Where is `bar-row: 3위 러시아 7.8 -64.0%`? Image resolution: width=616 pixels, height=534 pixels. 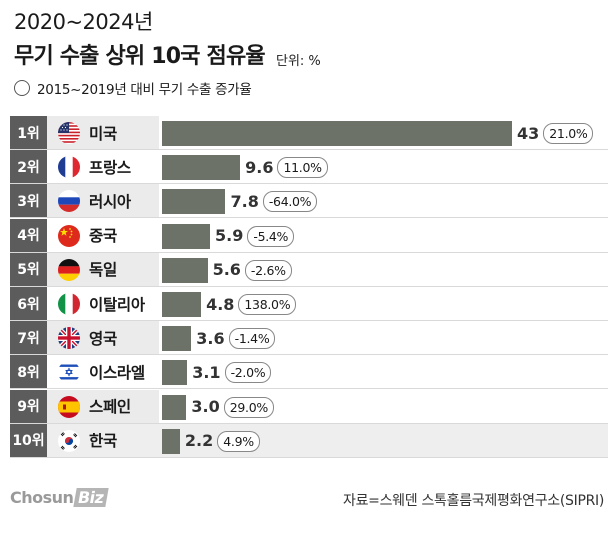
bar-row: 3위 러시아 7.8 -64.0% is located at coordinates (309, 201).